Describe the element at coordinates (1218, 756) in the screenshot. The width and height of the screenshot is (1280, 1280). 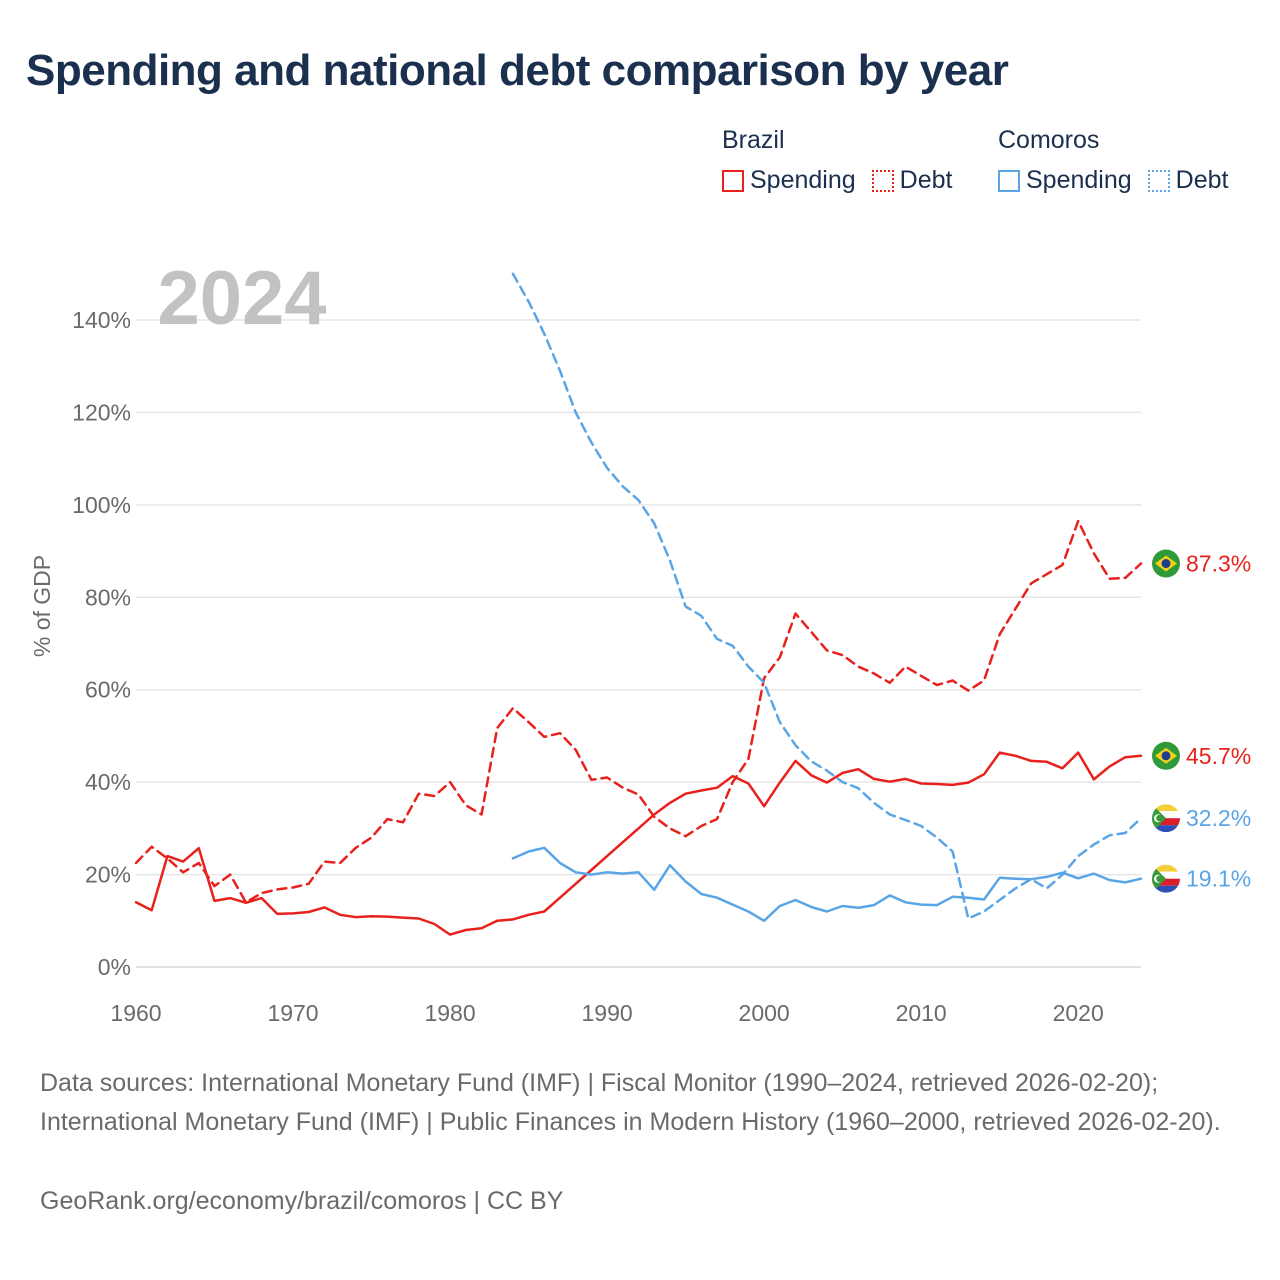
I see `brazil-spending-end-label: 45.7%` at that location.